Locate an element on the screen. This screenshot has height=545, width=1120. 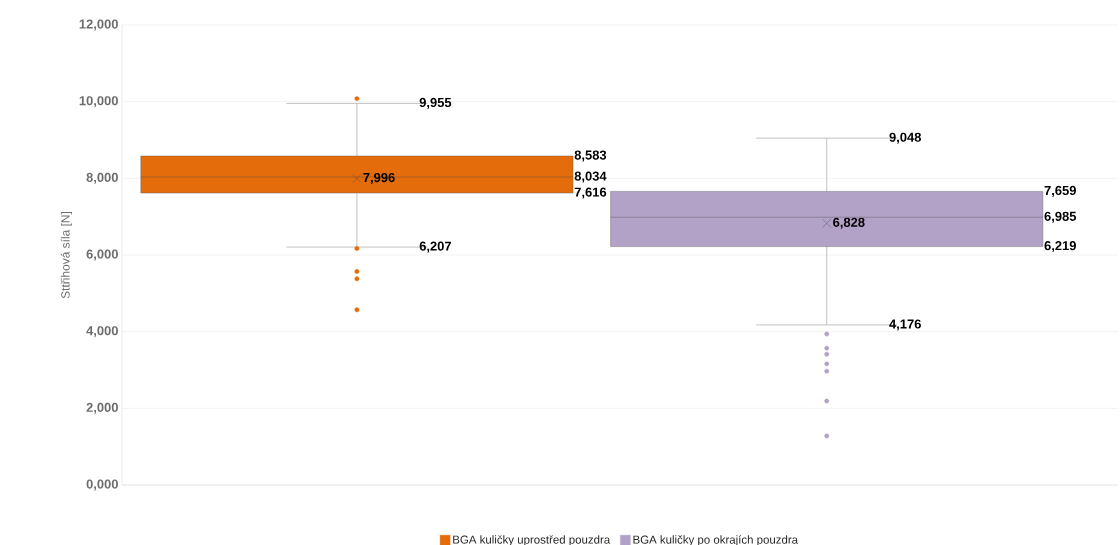
y-tick-label: 8,000 is located at coordinates (102, 178).